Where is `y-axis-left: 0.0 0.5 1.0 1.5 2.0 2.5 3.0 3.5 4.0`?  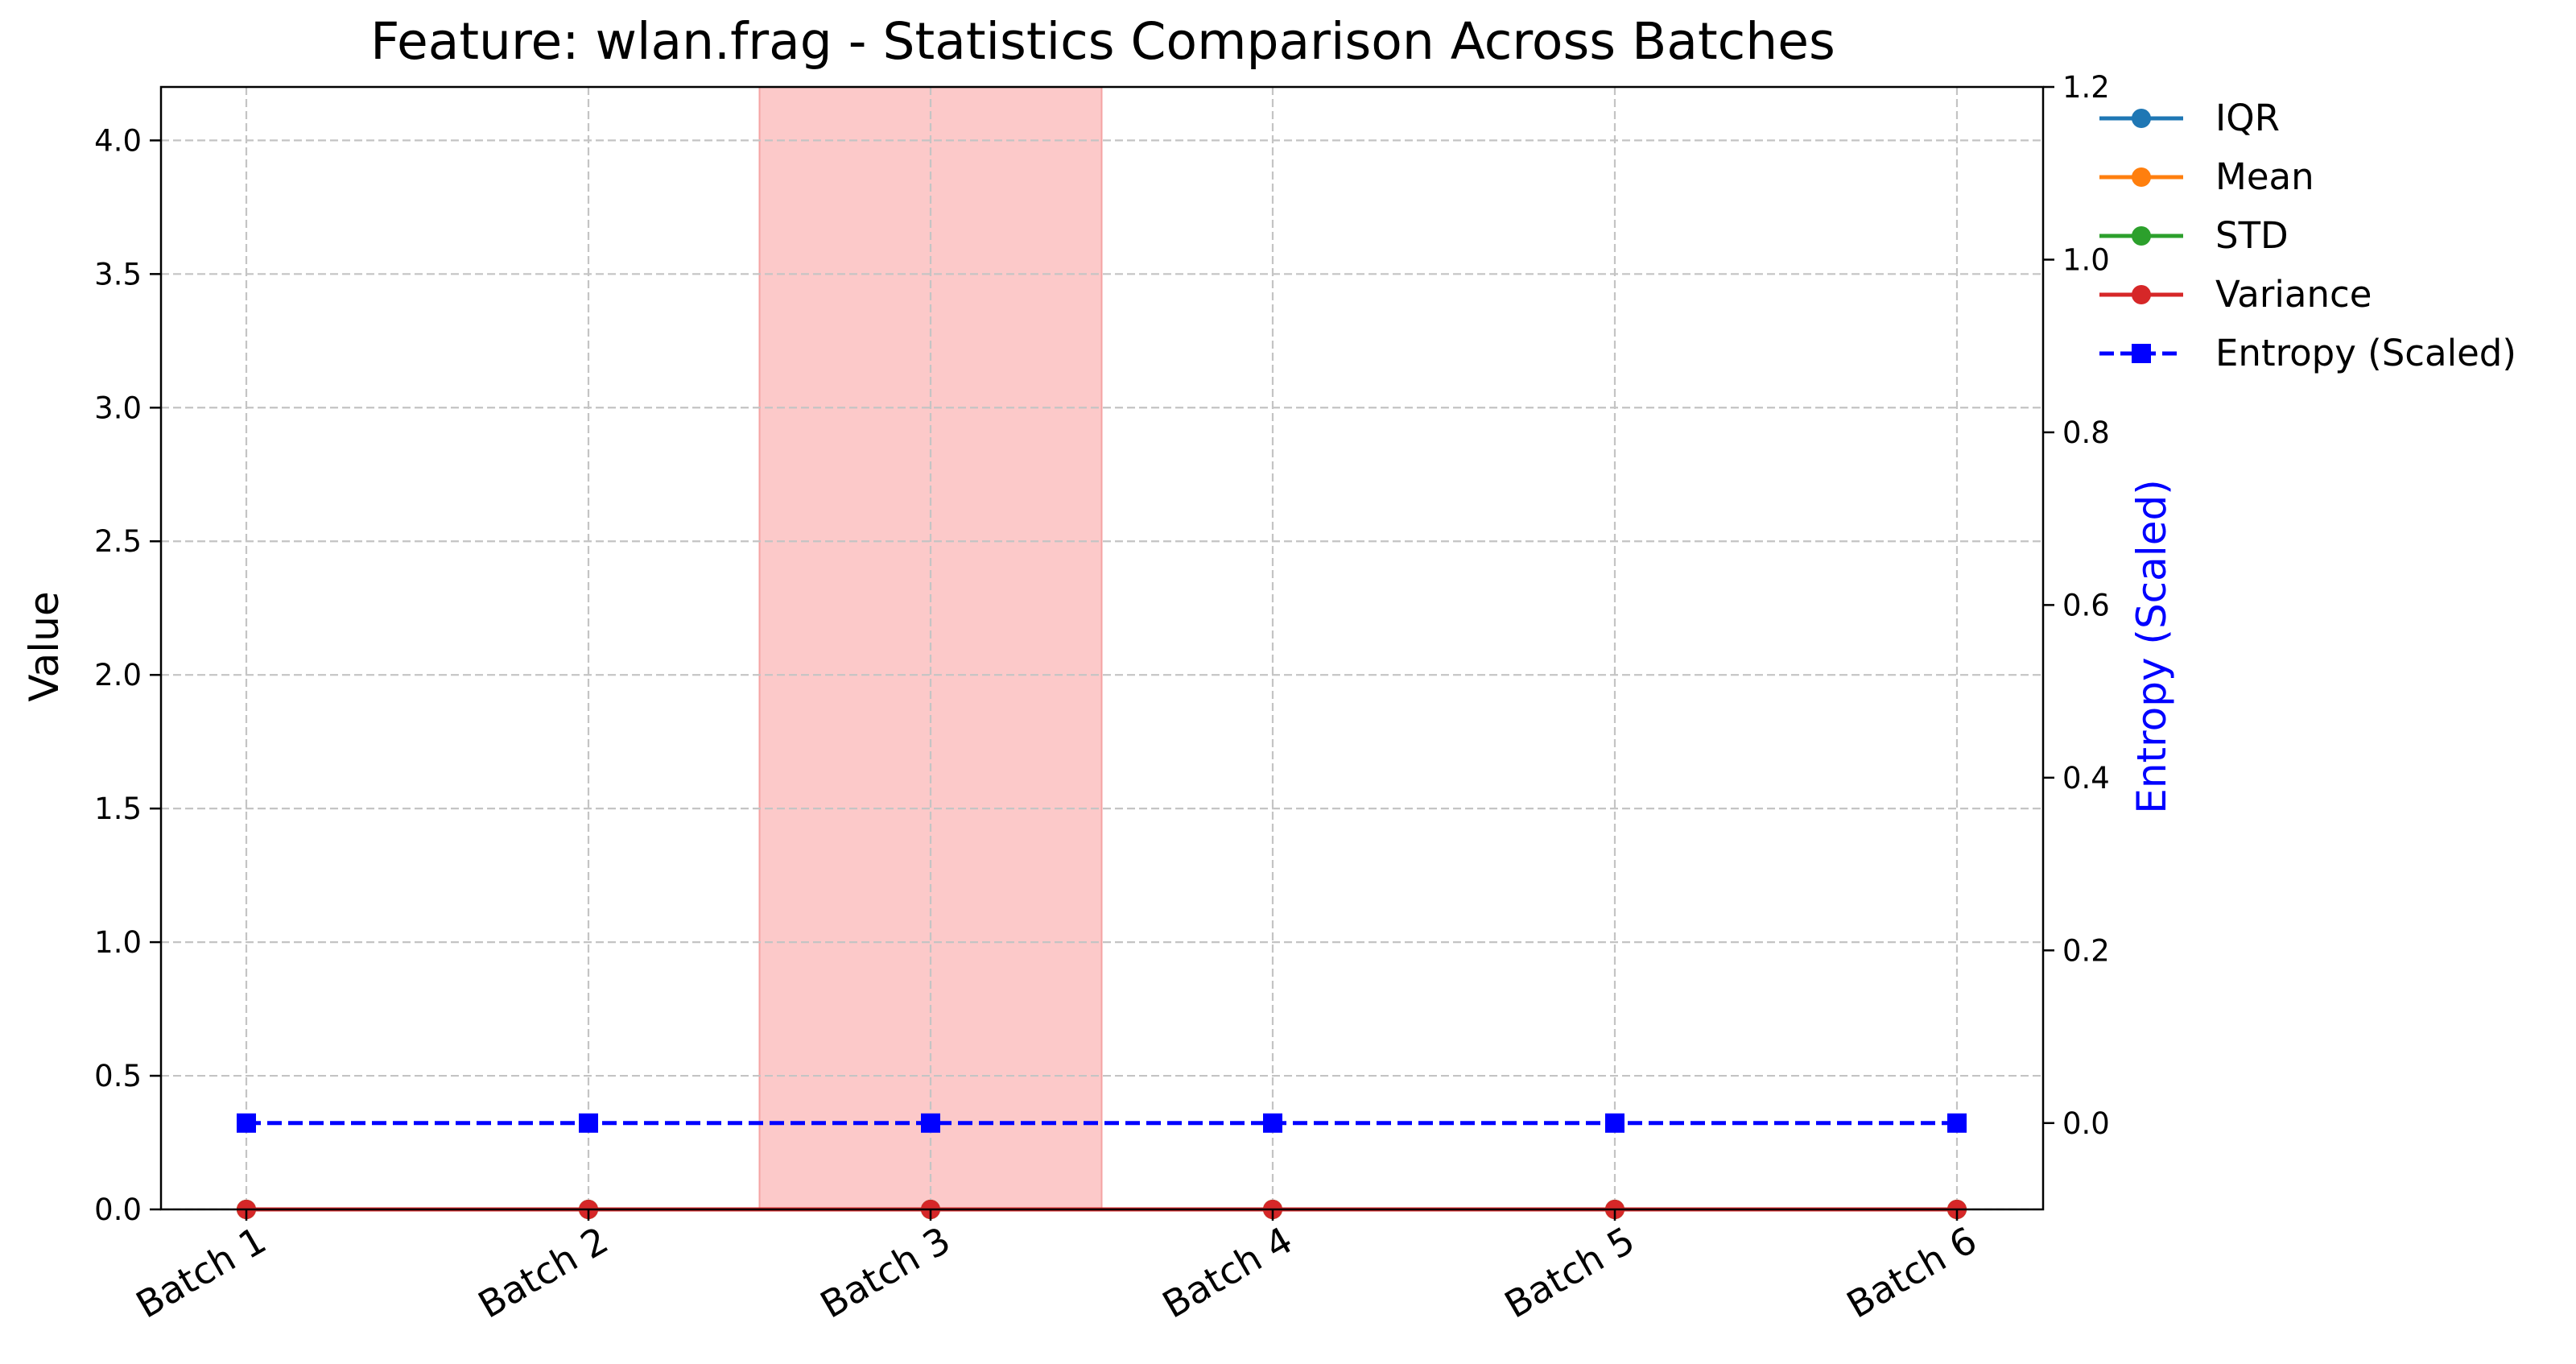 y-axis-left: 0.0 0.5 1.0 1.5 2.0 2.5 3.0 3.5 4.0 is located at coordinates (127, 675).